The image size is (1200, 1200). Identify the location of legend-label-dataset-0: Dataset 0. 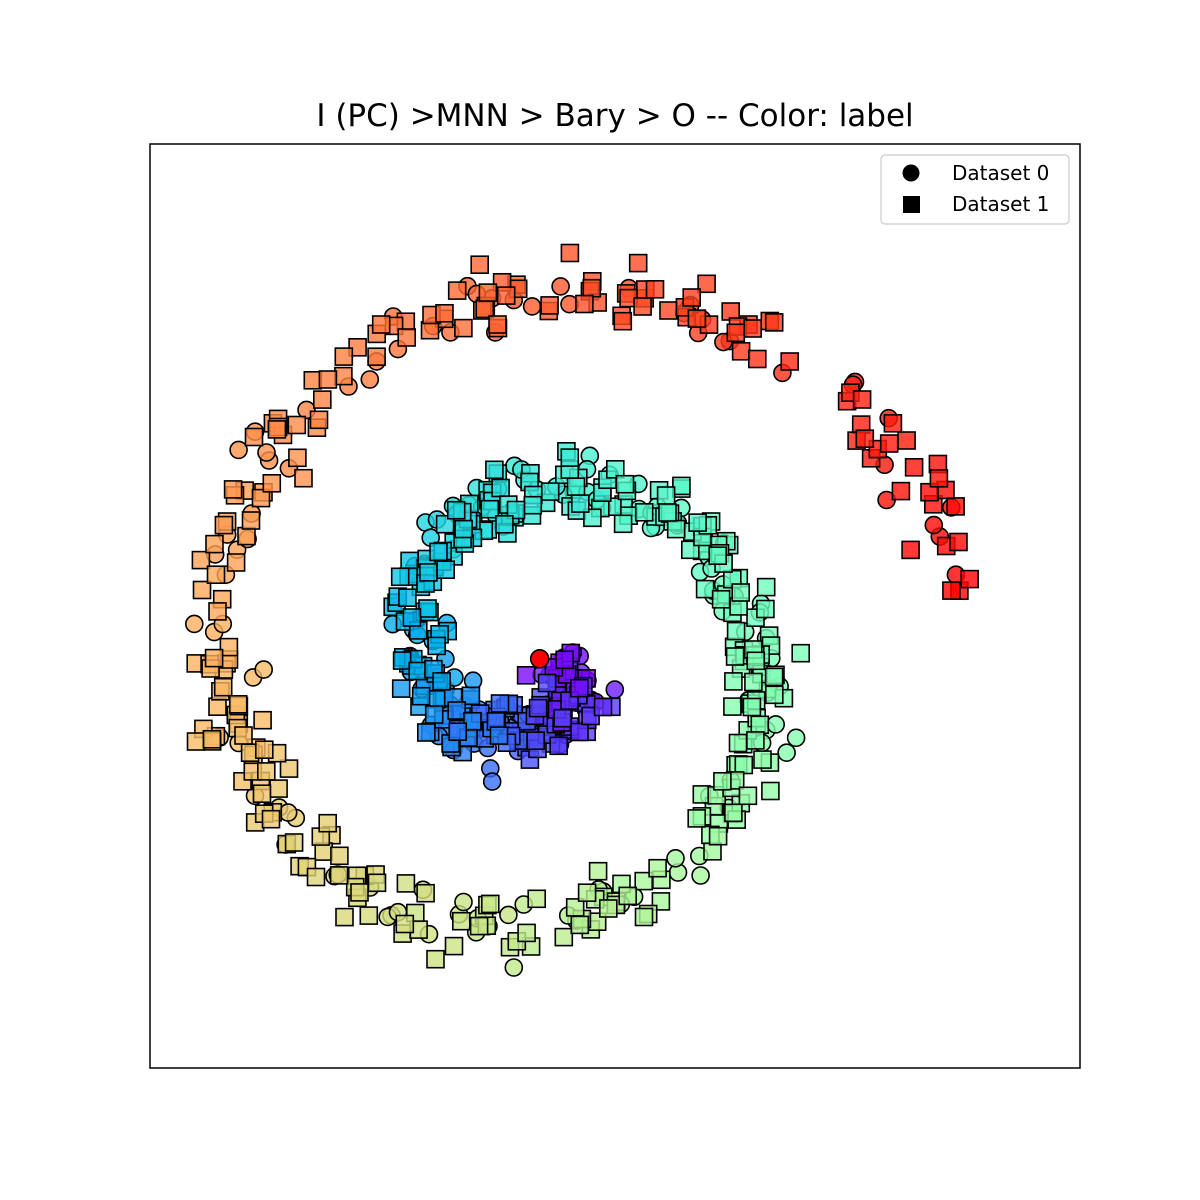
(1000, 173).